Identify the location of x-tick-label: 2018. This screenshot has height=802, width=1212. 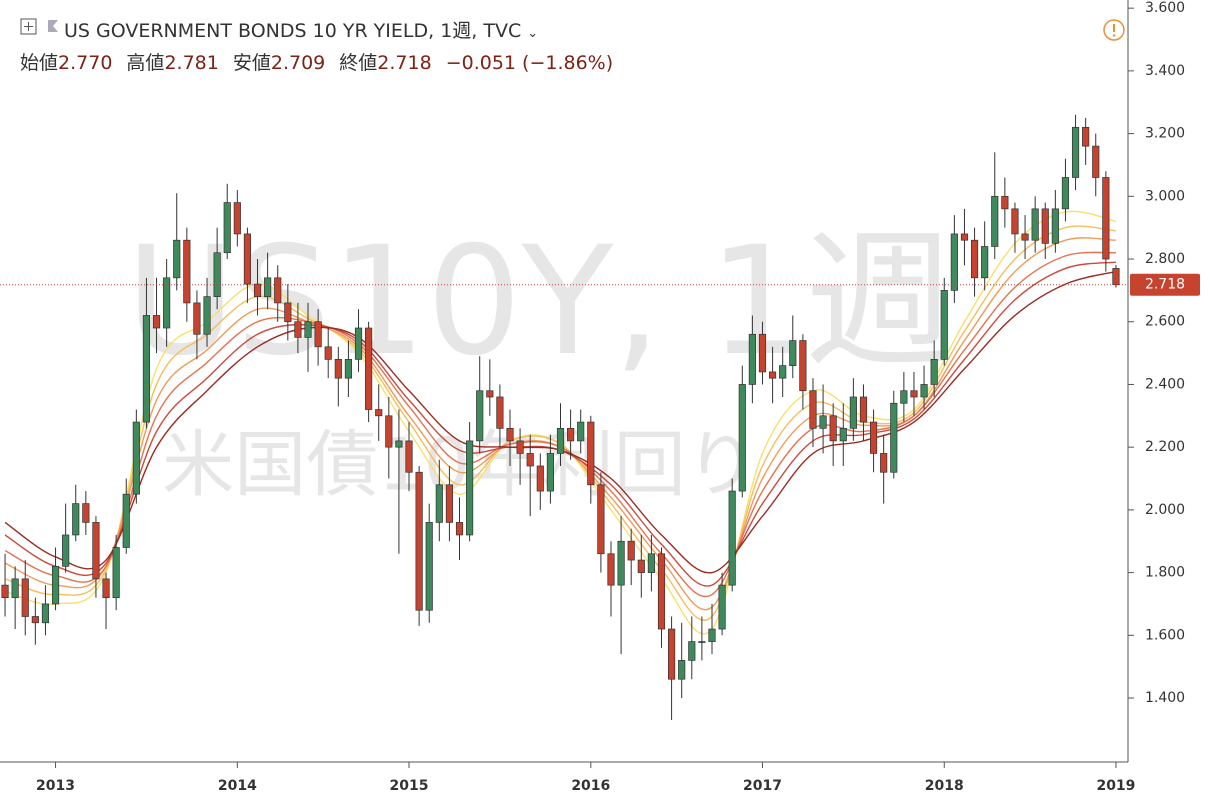
(944, 786).